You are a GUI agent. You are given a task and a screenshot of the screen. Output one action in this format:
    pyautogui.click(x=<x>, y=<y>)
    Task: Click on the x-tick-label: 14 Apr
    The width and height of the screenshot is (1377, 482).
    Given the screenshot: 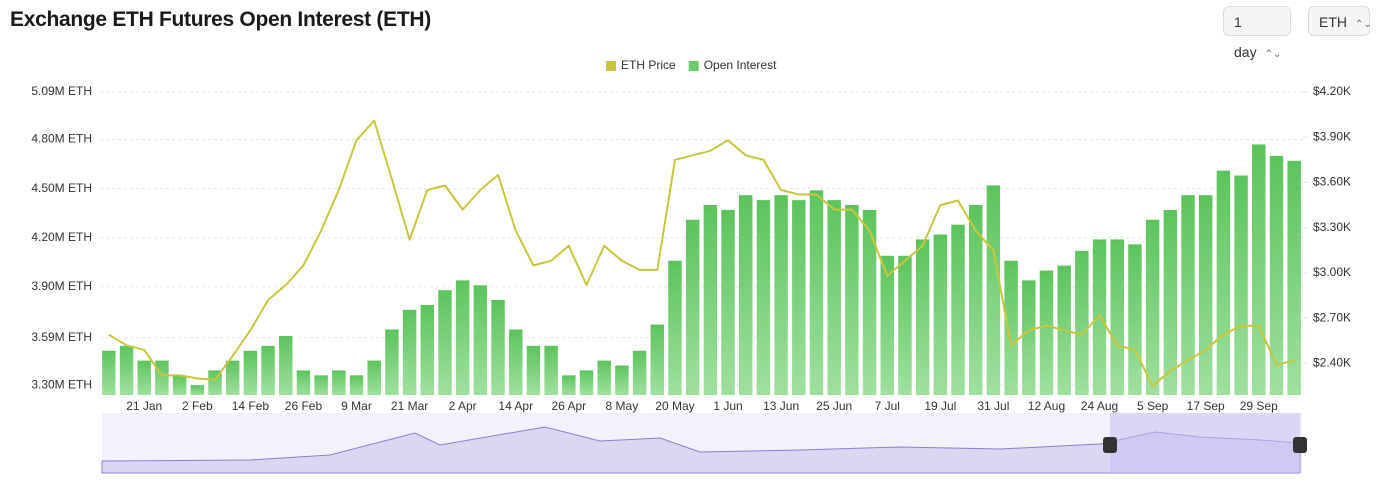 What is the action you would take?
    pyautogui.click(x=515, y=406)
    